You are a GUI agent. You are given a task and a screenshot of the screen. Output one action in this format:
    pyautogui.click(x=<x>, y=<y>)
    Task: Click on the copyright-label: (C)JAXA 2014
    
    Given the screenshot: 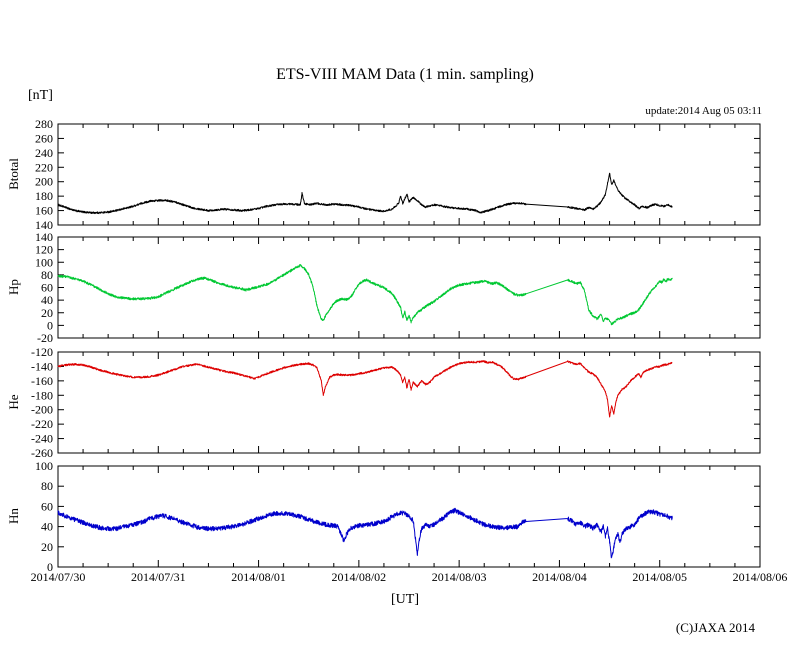 What is the action you would take?
    pyautogui.click(x=715, y=627)
    